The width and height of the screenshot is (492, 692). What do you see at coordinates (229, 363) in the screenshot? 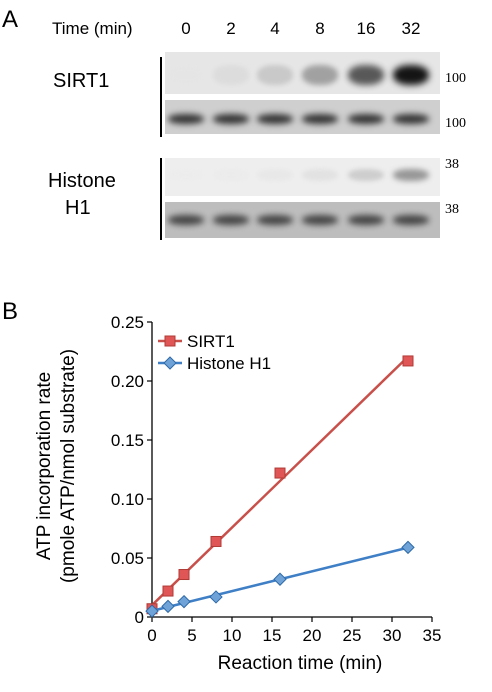
I see `legend-label: Histone H1` at bounding box center [229, 363].